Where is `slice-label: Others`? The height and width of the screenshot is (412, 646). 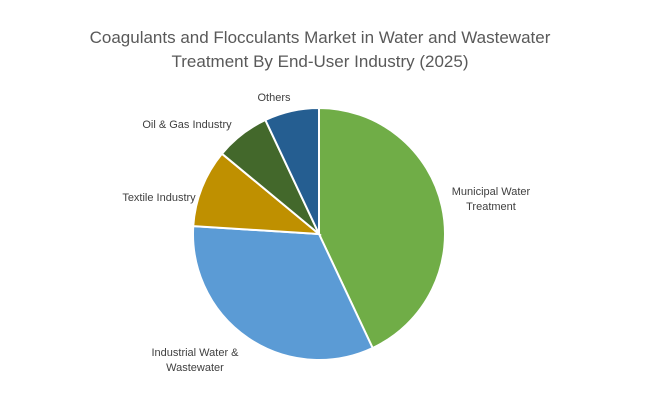
slice-label: Others is located at coordinates (274, 98).